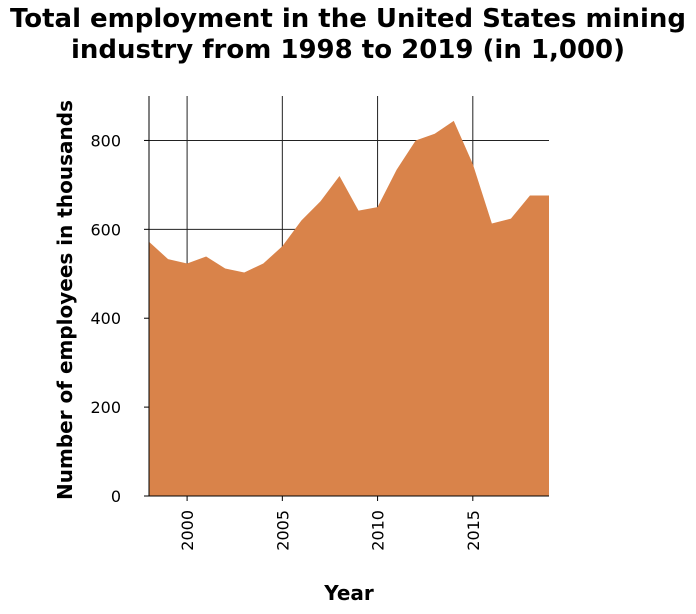 The image size is (696, 614). What do you see at coordinates (348, 593) in the screenshot?
I see `x-axis-label: Year` at bounding box center [348, 593].